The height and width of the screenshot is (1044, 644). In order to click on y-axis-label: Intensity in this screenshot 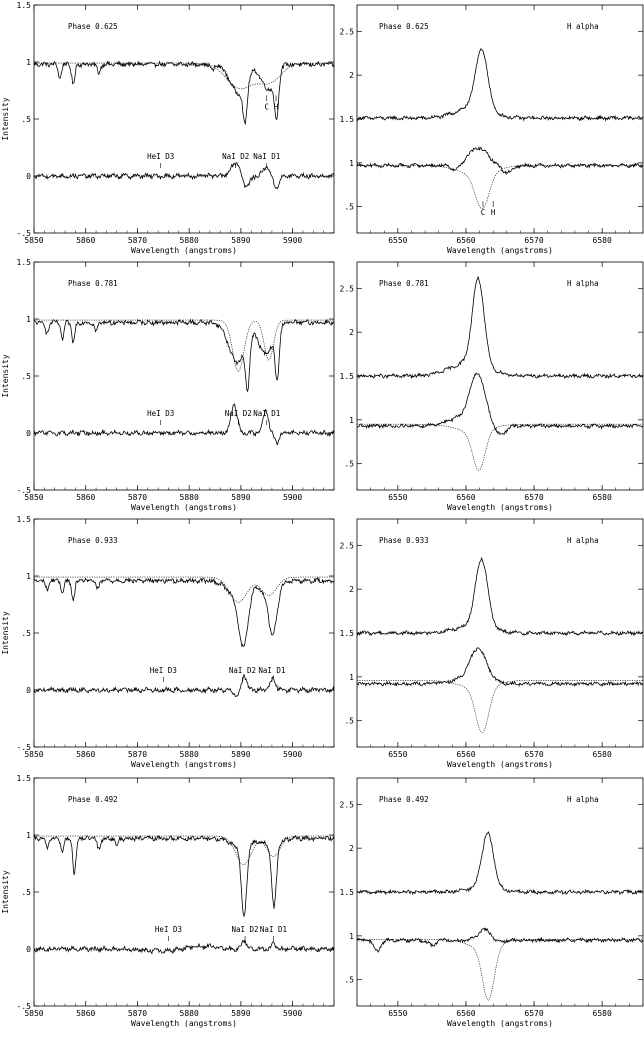, I will do `click(5, 633)`.